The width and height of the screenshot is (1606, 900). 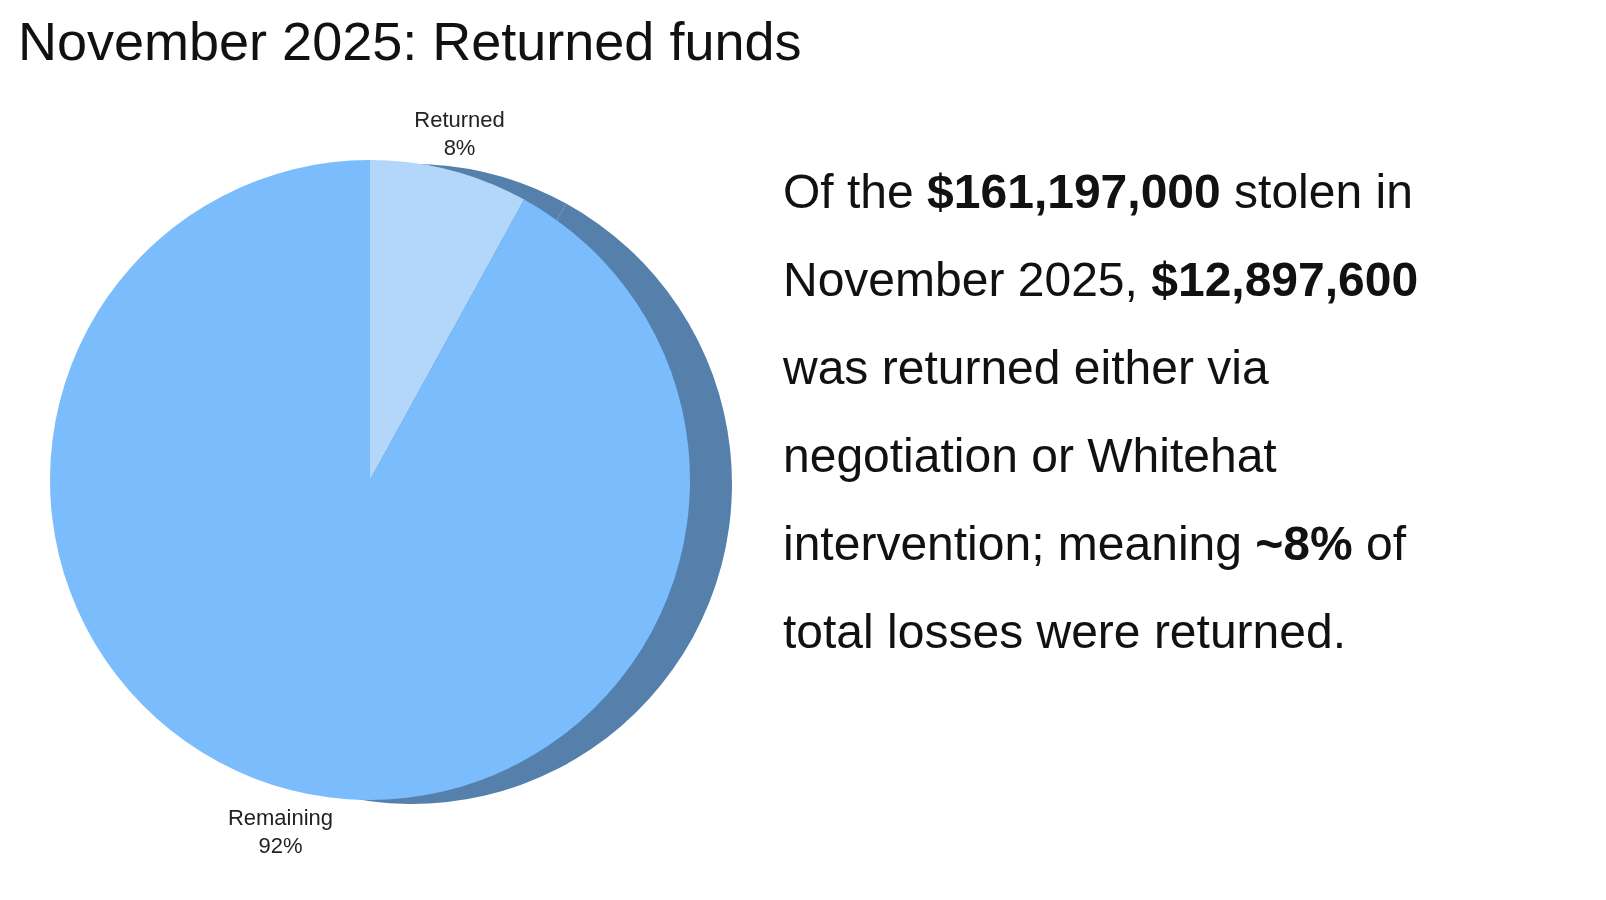 I want to click on slice-label: Returned, so click(x=459, y=120).